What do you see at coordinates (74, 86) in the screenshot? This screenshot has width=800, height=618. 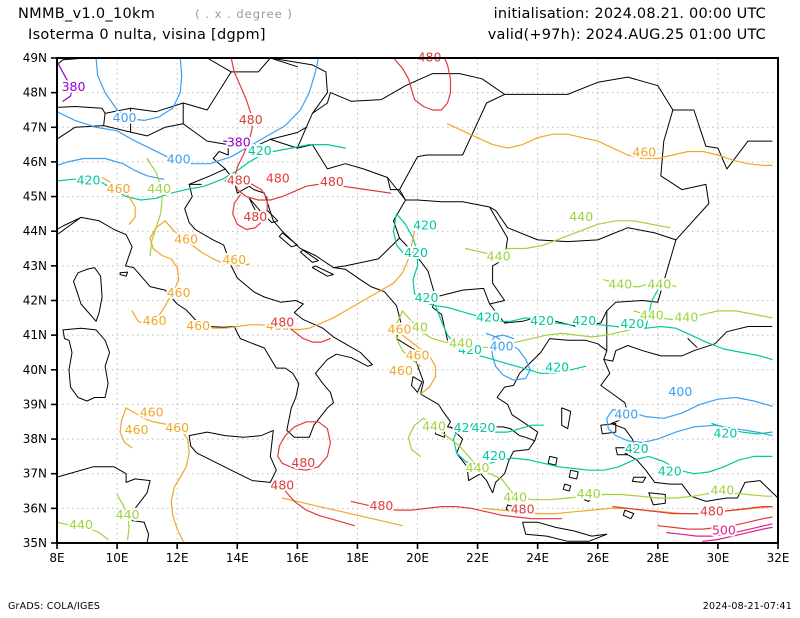 I see `svg-text: 380` at bounding box center [74, 86].